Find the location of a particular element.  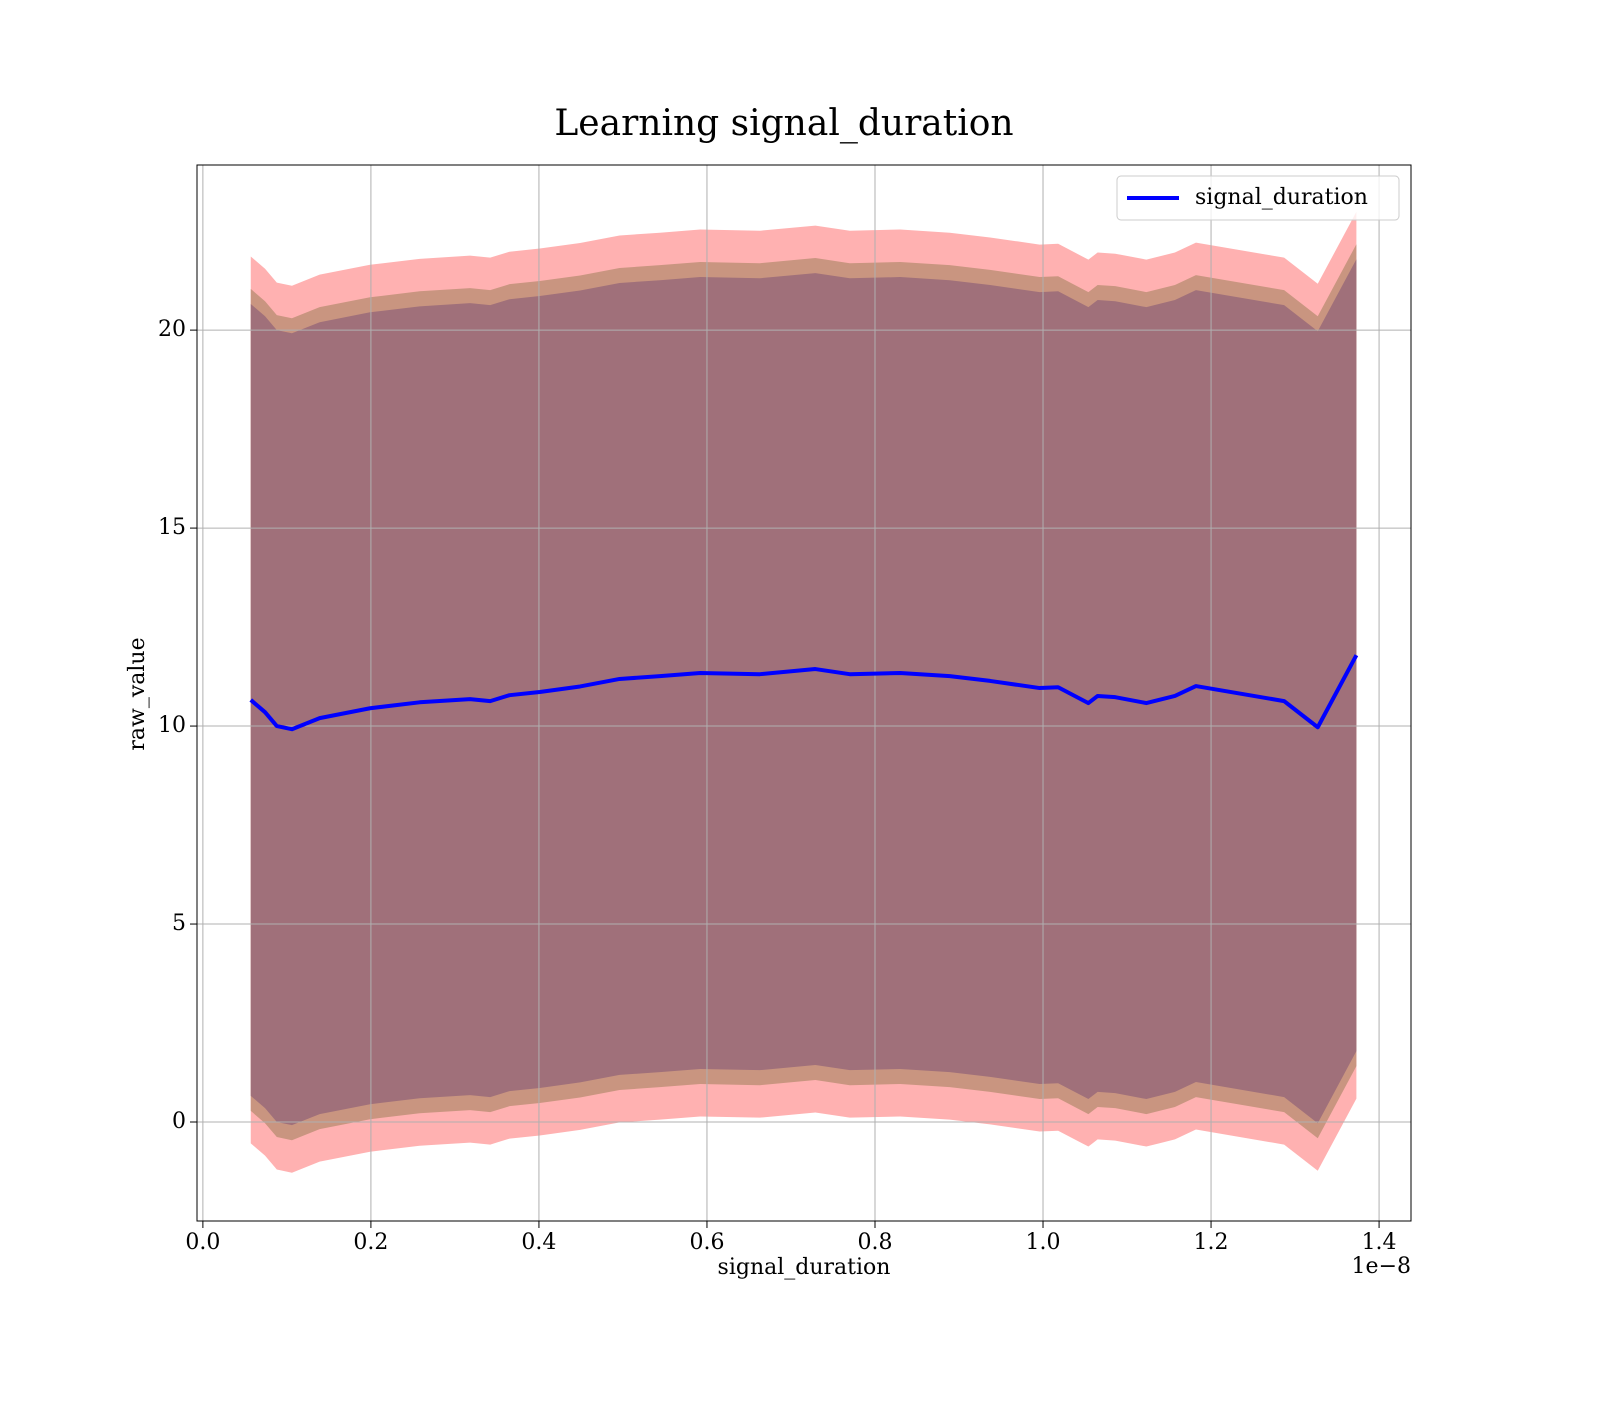

line is located at coordinates (804, 693).